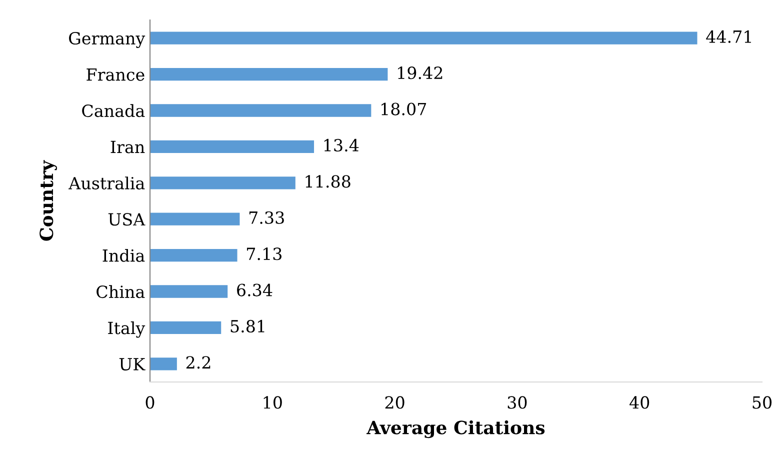 This screenshot has width=772, height=462. What do you see at coordinates (394, 402) in the screenshot?
I see `x-tick-label: 20` at bounding box center [394, 402].